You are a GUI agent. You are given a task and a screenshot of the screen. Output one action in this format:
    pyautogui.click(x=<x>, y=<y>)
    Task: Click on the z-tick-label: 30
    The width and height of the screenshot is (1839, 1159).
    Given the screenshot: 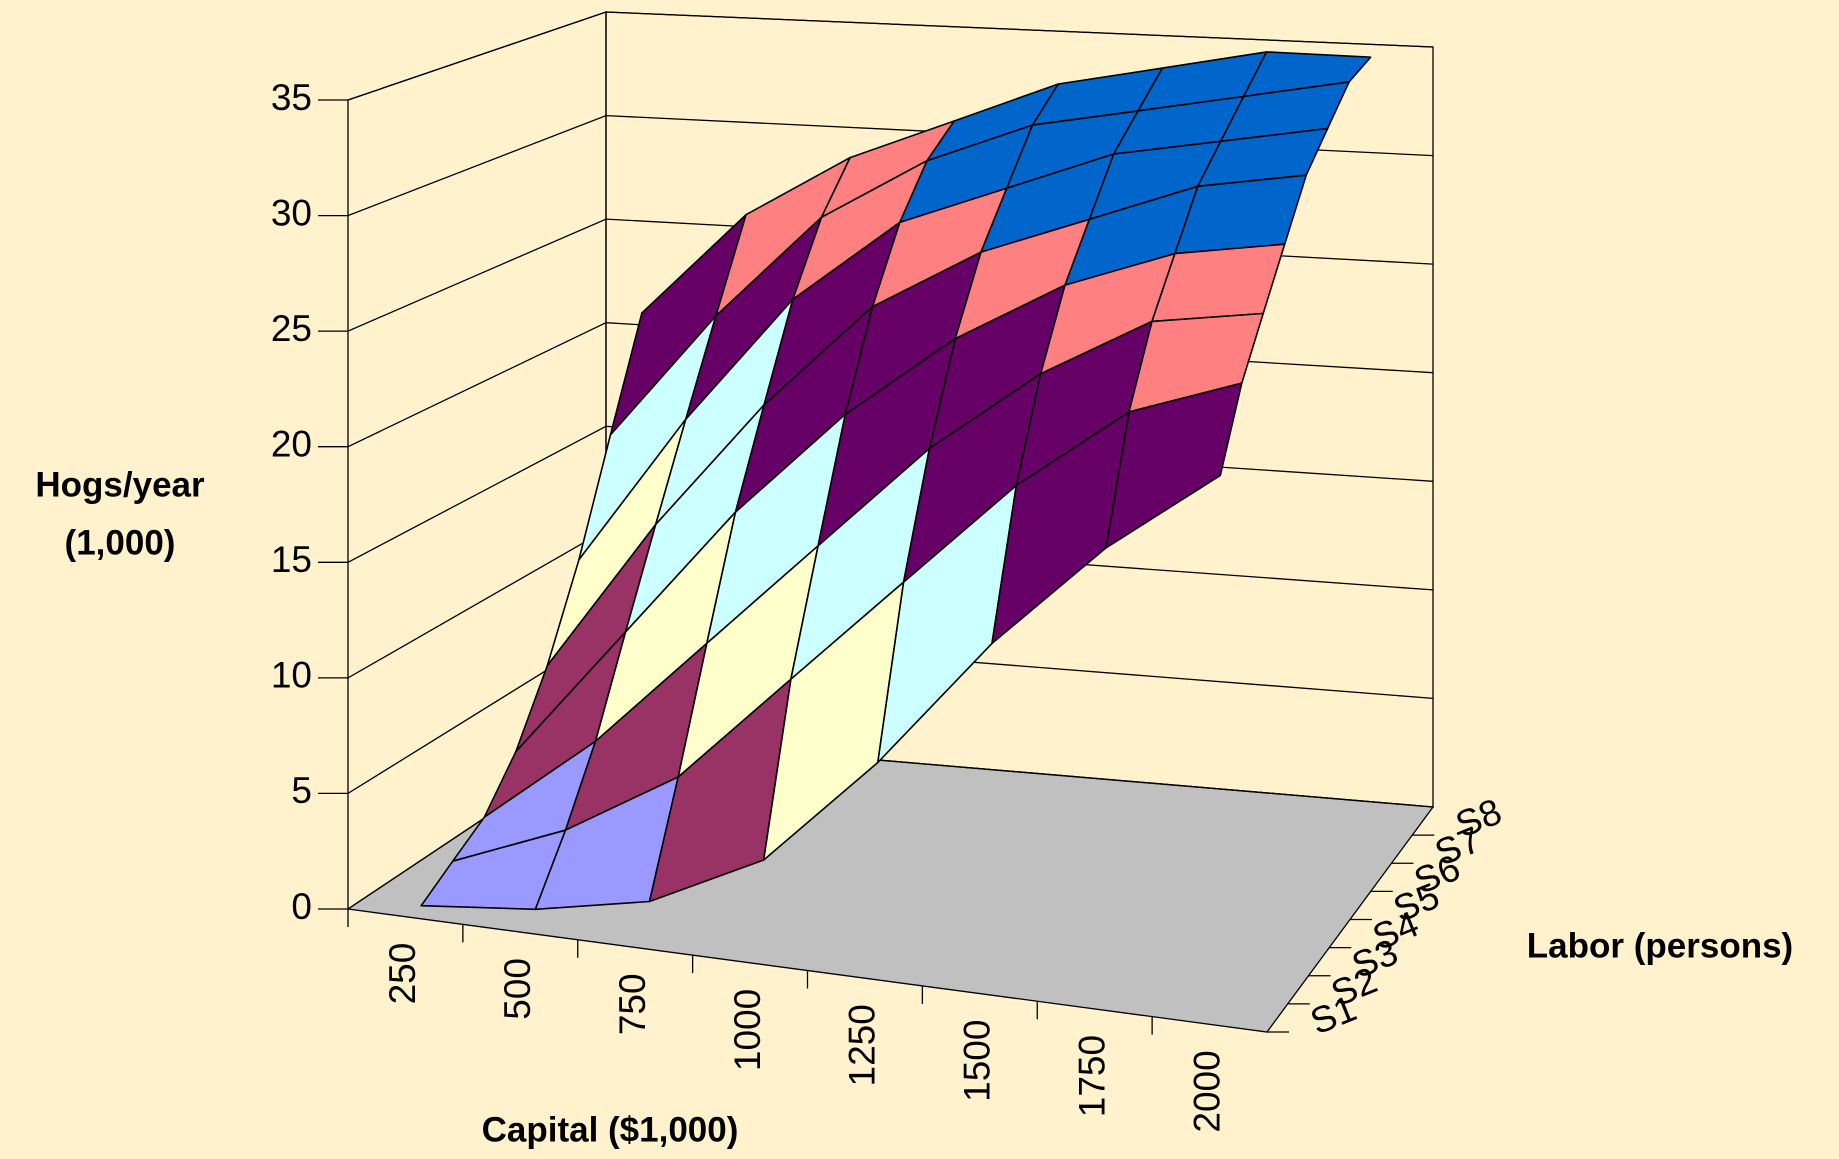 What is the action you would take?
    pyautogui.click(x=291, y=212)
    